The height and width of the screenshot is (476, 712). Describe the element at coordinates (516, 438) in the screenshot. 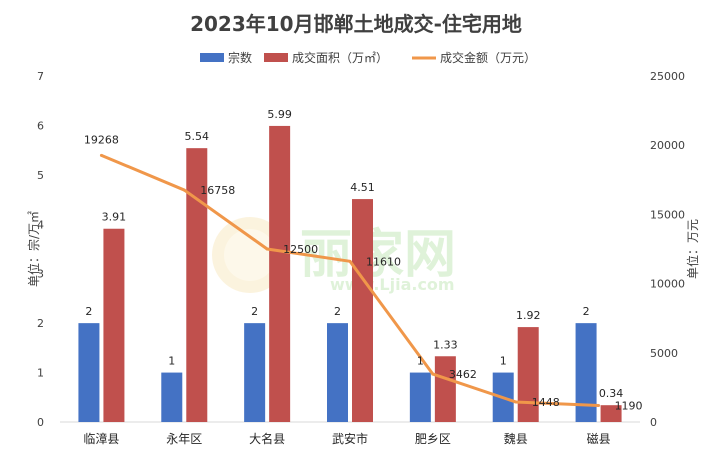

I see `x-category-label: 魏县` at that location.